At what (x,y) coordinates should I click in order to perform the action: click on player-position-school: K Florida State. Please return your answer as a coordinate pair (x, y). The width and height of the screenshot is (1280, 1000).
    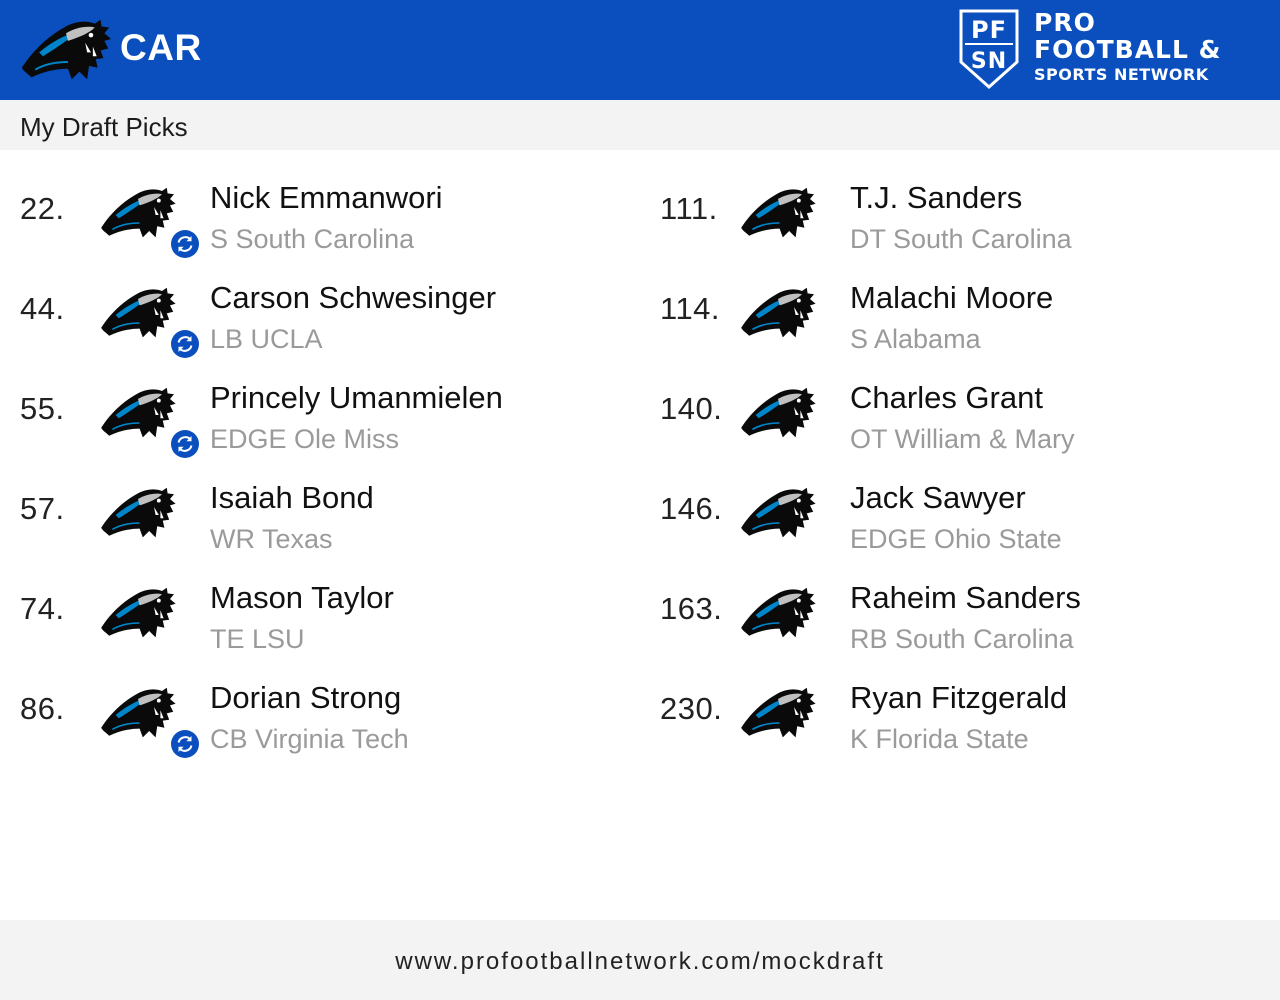
    Looking at the image, I should click on (939, 739).